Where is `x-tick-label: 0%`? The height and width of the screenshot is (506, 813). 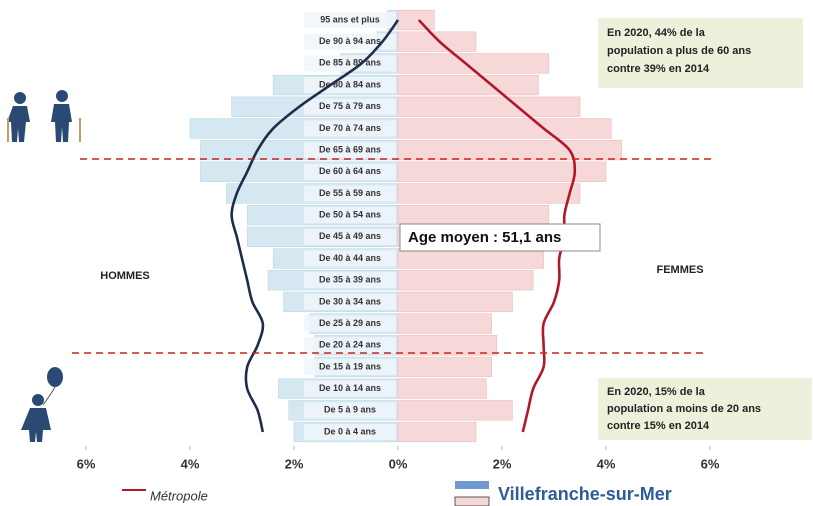 x-tick-label: 0% is located at coordinates (398, 463).